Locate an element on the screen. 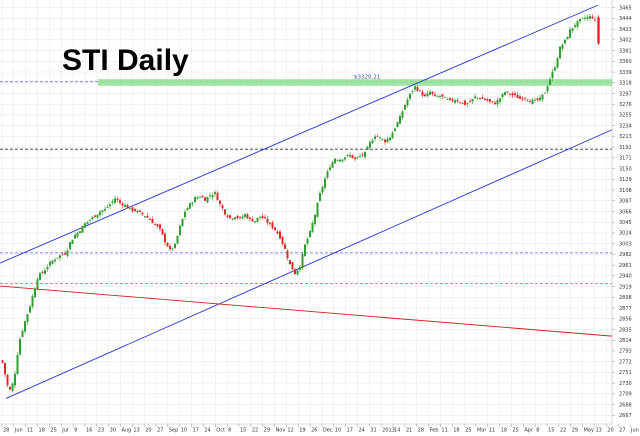 The height and width of the screenshot is (436, 640). date-tick-label: 21 is located at coordinates (409, 431).